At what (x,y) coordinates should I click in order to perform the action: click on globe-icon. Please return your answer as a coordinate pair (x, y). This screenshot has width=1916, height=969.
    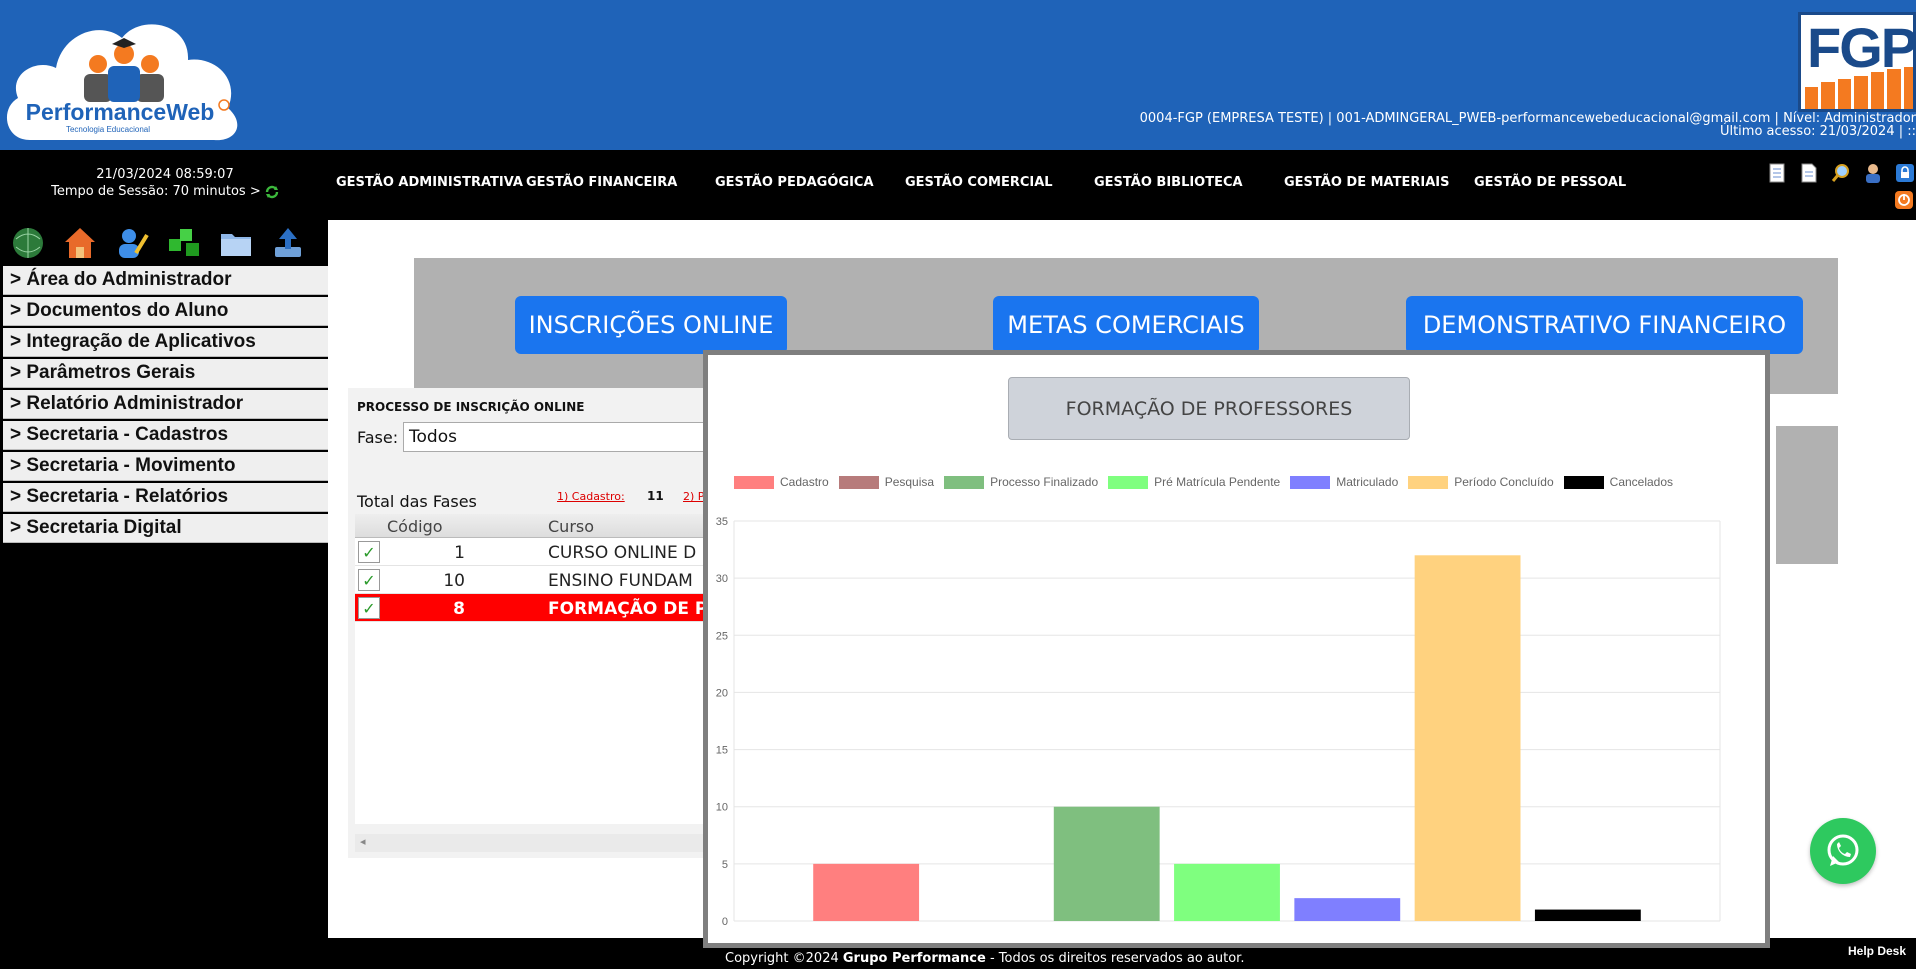
    Looking at the image, I should click on (28, 243).